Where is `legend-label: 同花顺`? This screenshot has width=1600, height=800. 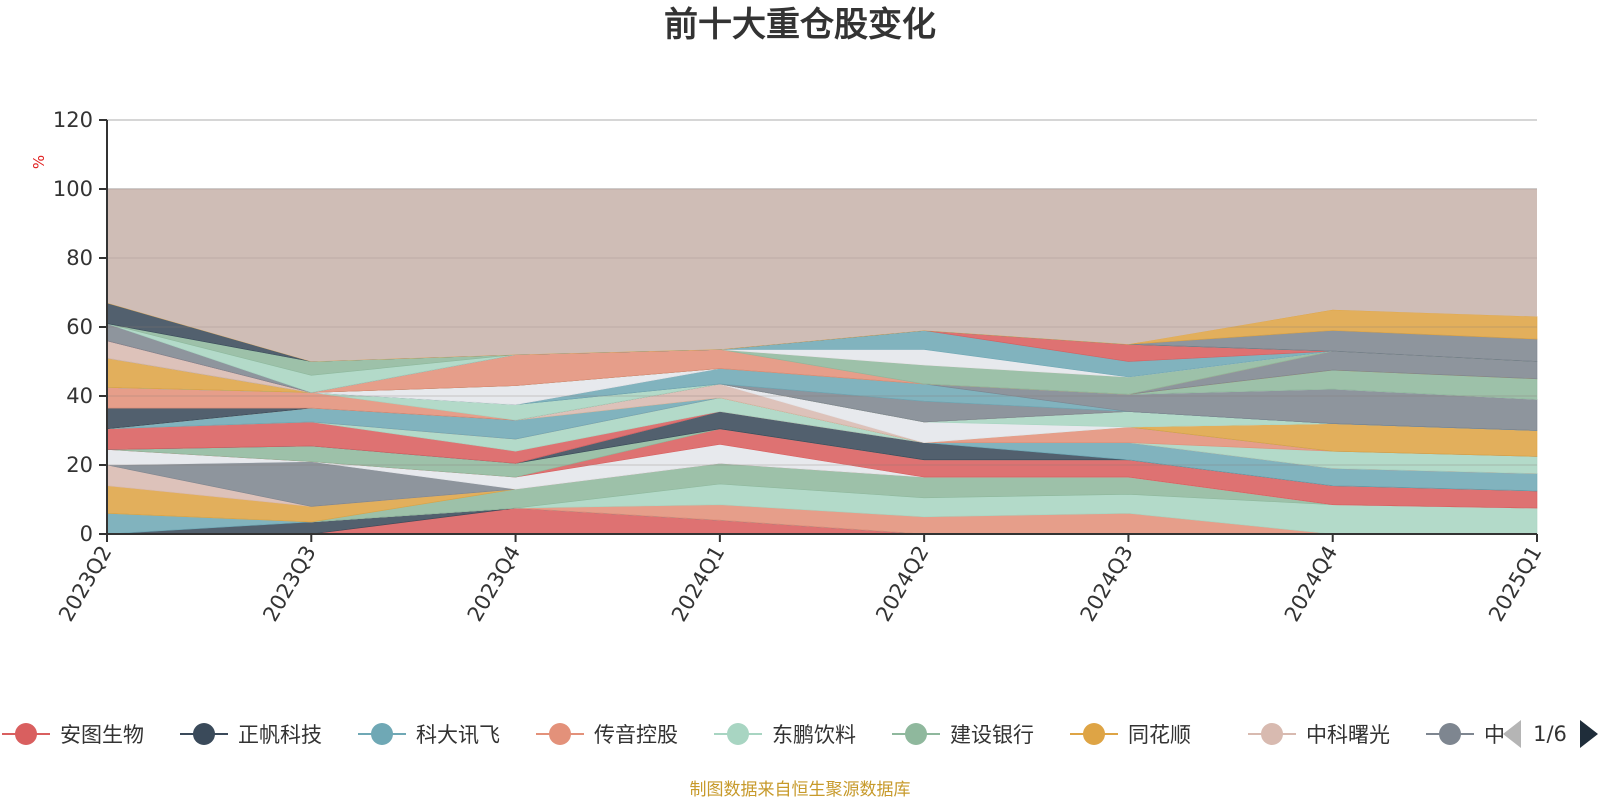
legend-label: 同花顺 is located at coordinates (1159, 735).